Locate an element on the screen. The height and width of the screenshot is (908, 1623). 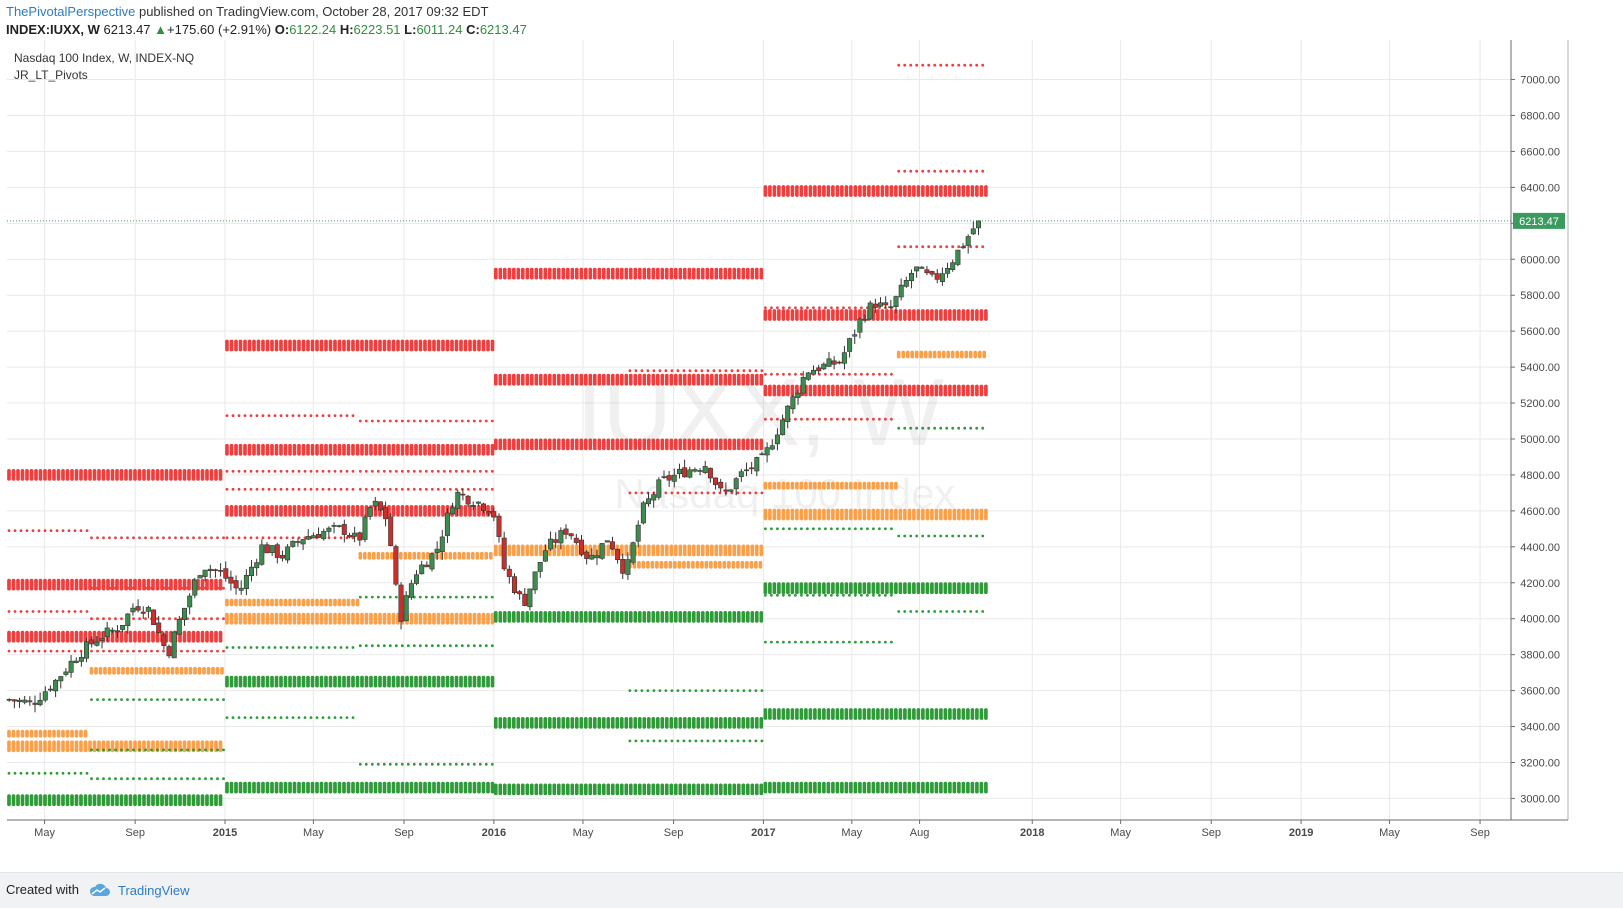
symbol-watermark: IUXX, W Nasdaq 100 Index is located at coordinates (765, 438).